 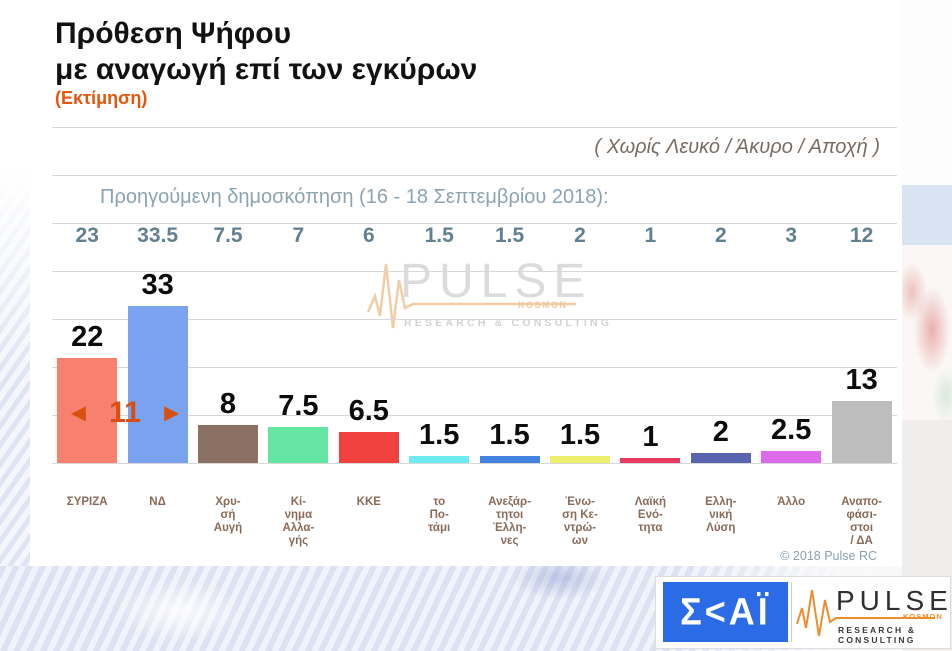 I want to click on category-label: Λαϊκή Ενό- τητα, so click(x=650, y=515).